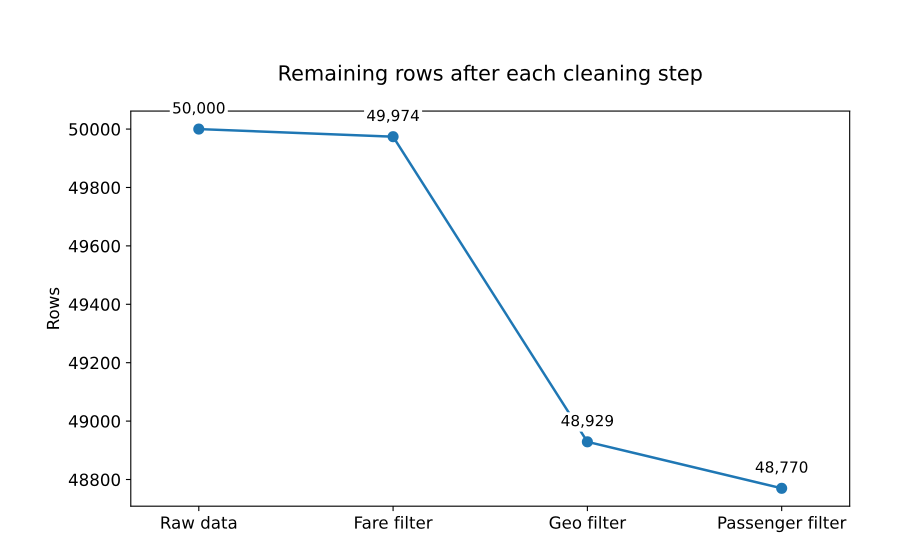  Describe the element at coordinates (393, 116) in the screenshot. I see `data-label: 49,974` at that location.